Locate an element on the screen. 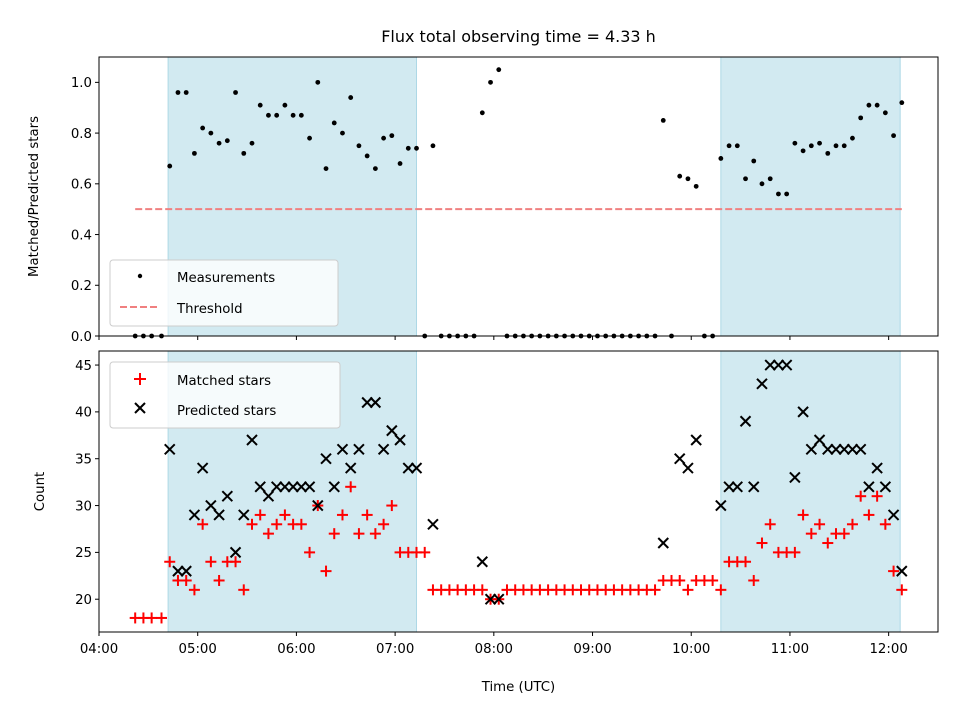 The height and width of the screenshot is (720, 960). y-tick-label: 0.2 is located at coordinates (81, 286).